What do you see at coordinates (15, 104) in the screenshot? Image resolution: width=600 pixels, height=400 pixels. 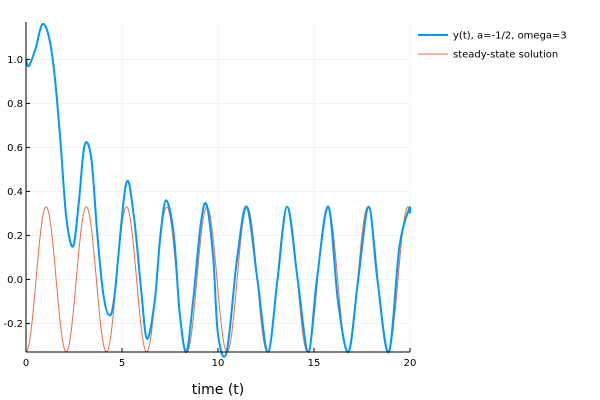 I see `y-tick-label: 0.8` at bounding box center [15, 104].